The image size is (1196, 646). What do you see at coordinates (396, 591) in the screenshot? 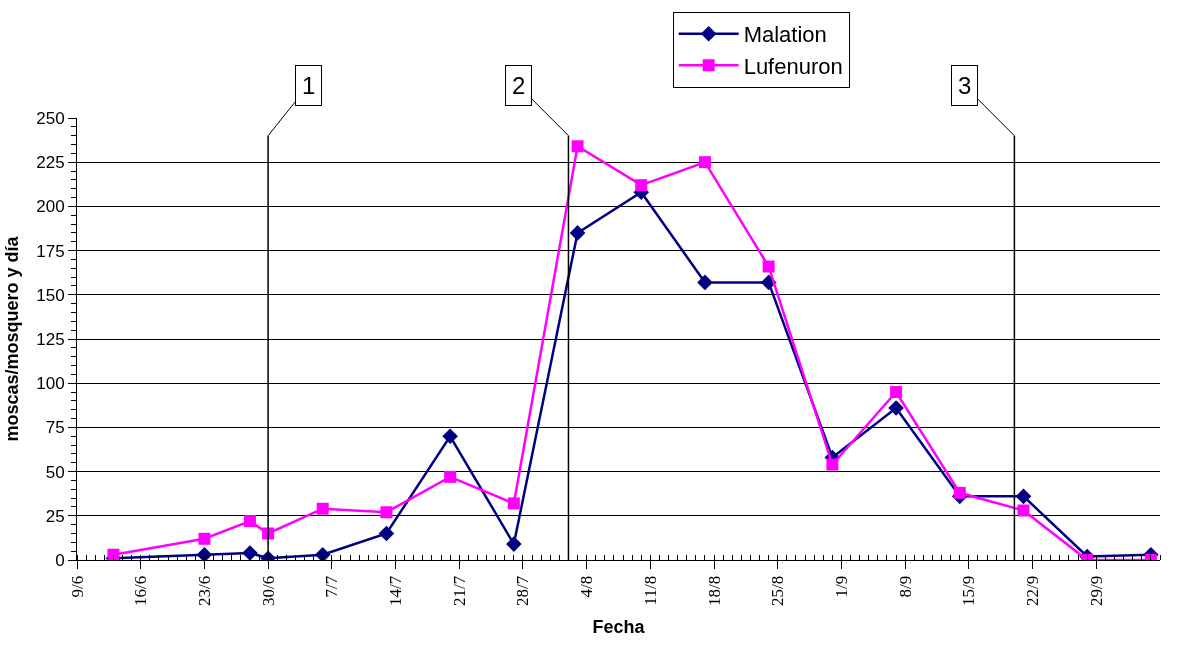
I see `x-tick-label: 14/7` at bounding box center [396, 591].